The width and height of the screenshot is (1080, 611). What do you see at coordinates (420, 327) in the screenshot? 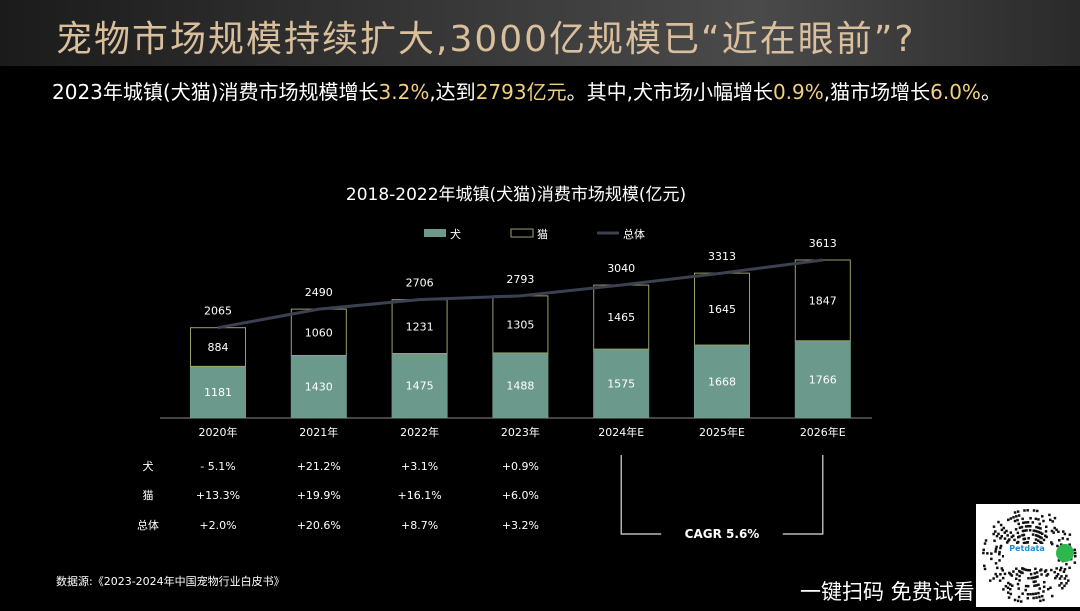
I see `bar-label-cat: 1231` at bounding box center [420, 327].